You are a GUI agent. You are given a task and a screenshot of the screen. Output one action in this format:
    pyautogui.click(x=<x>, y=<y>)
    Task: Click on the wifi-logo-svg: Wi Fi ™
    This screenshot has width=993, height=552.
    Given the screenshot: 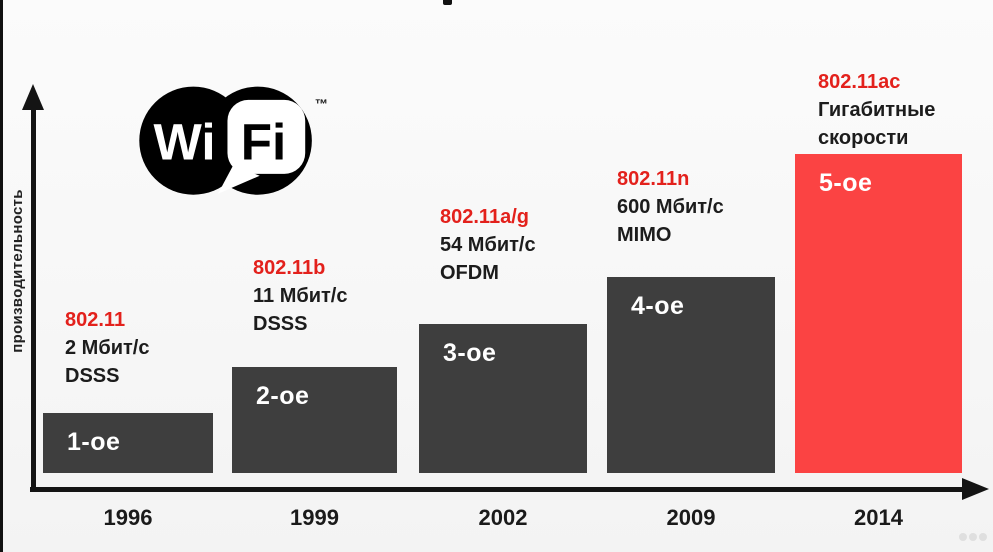 What is the action you would take?
    pyautogui.click(x=233, y=140)
    